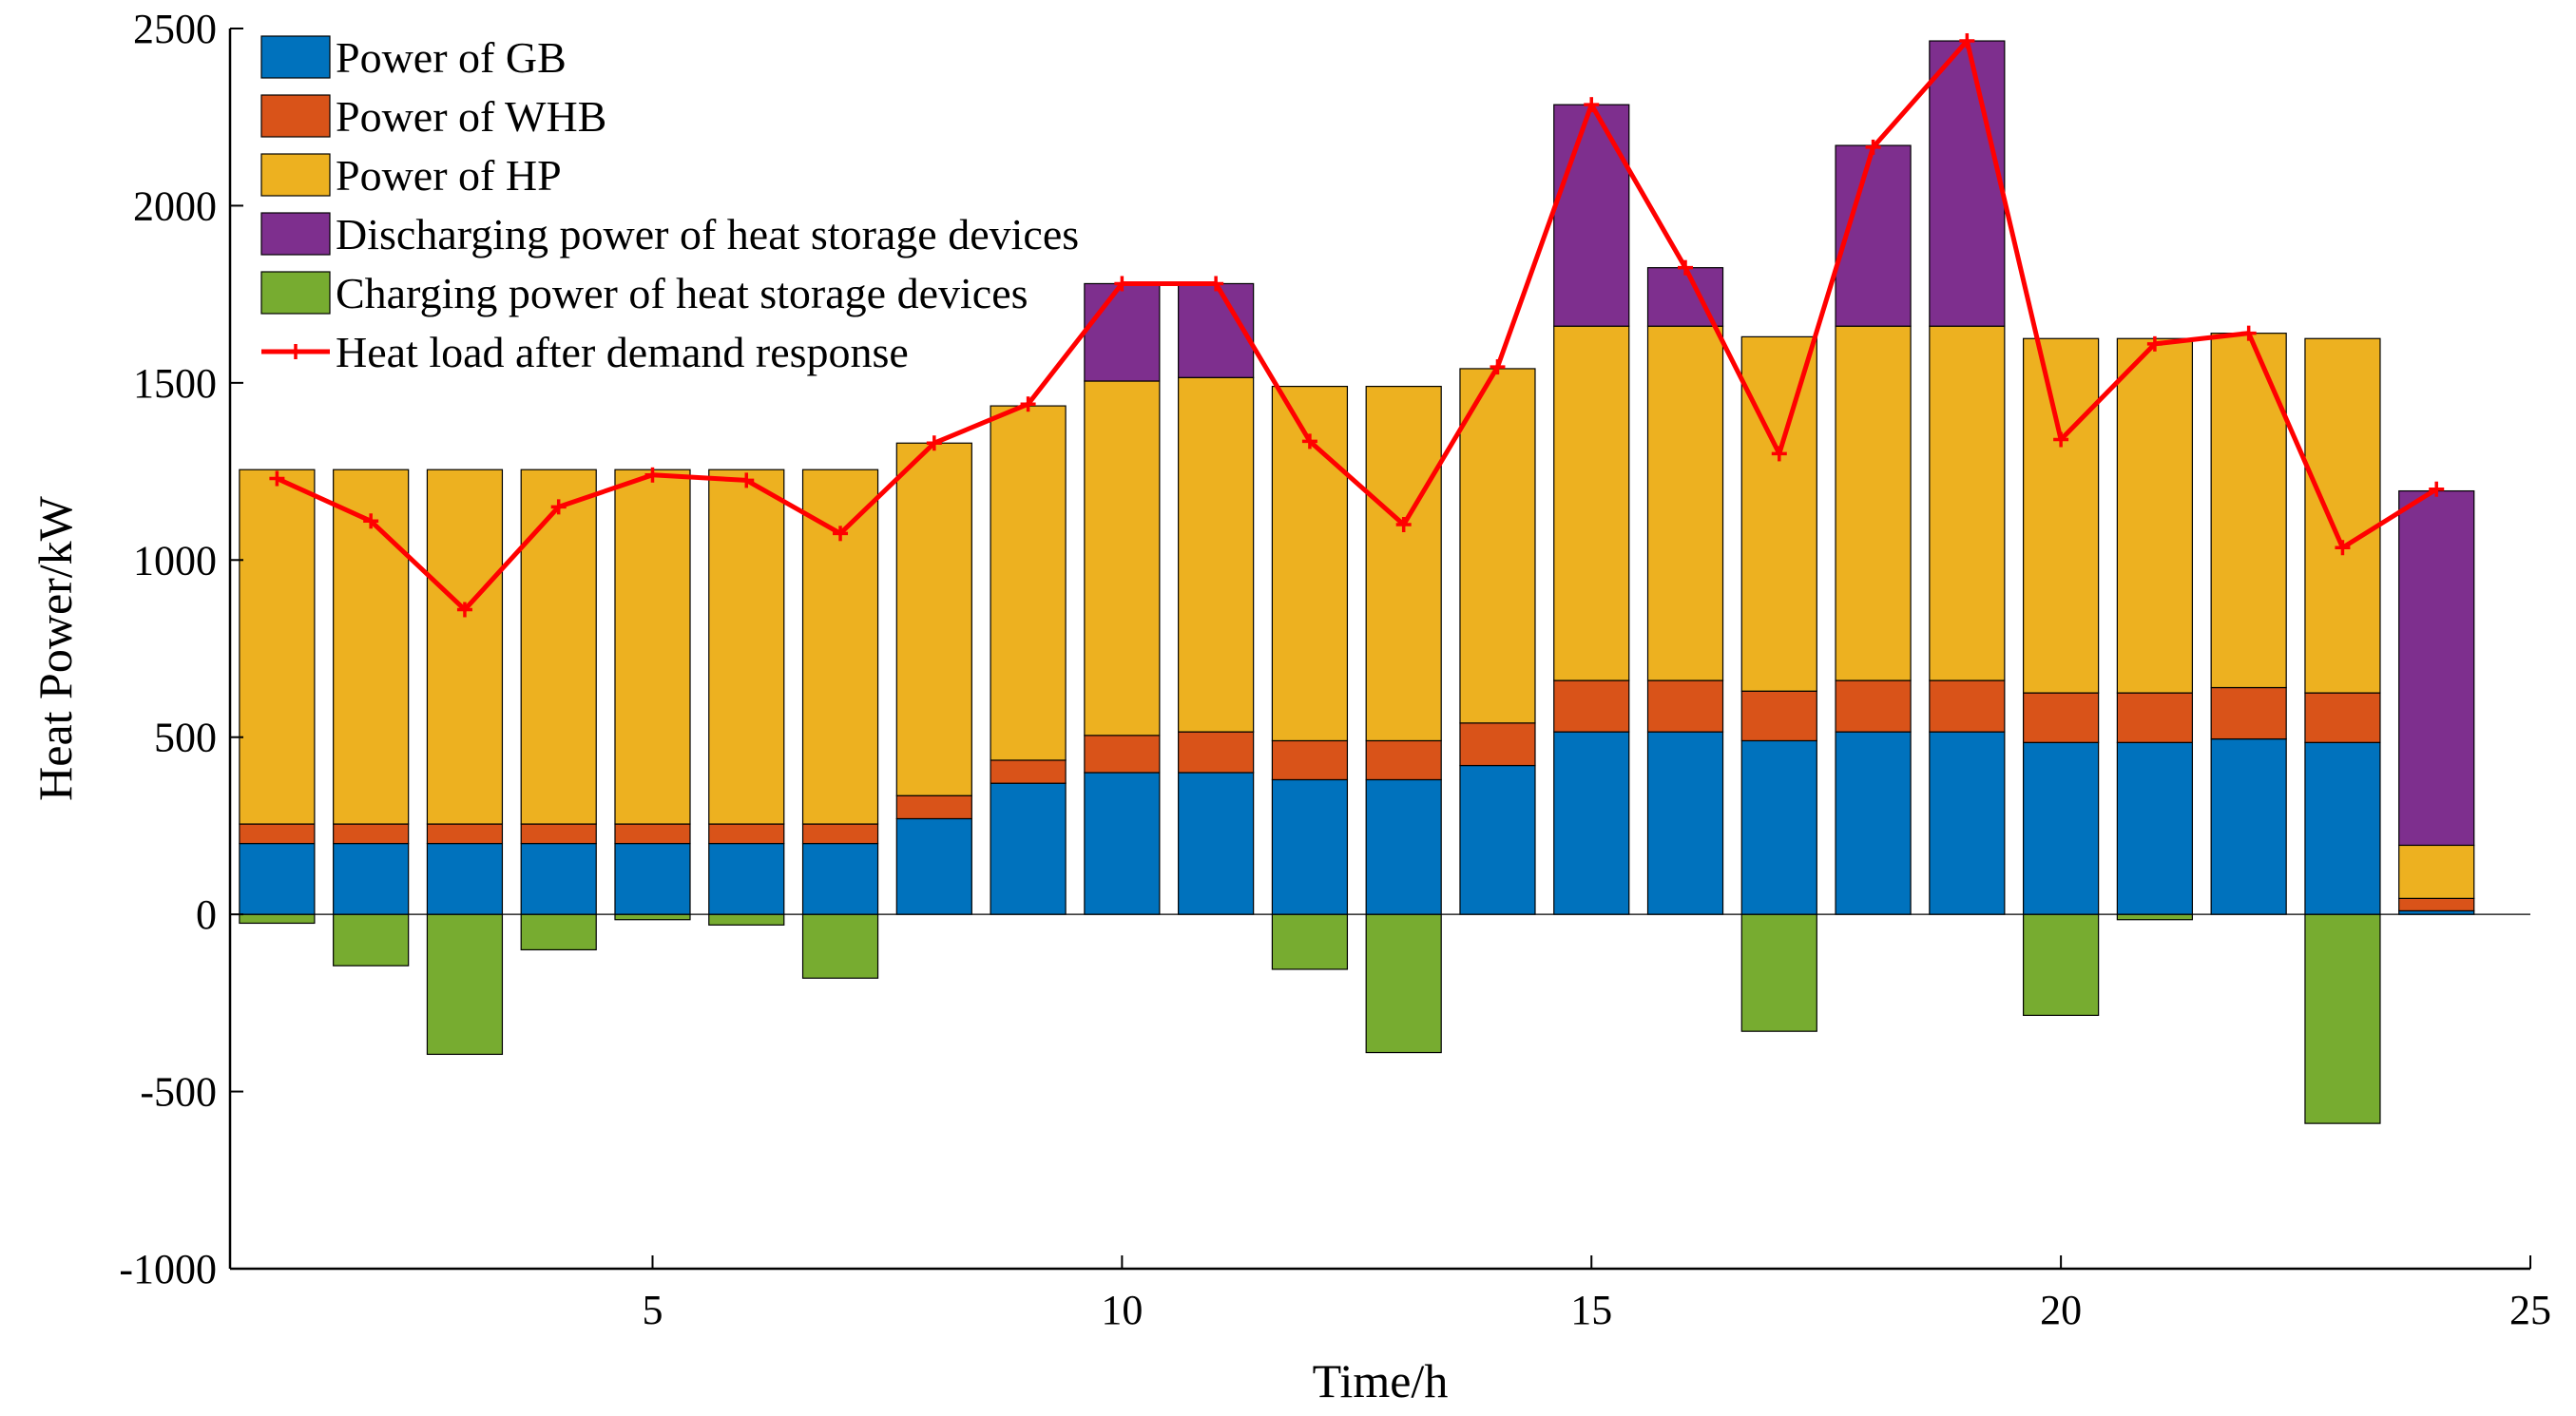 Image resolution: width=2576 pixels, height=1416 pixels. Describe the element at coordinates (1592, 823) in the screenshot. I see `bar-s1-t15` at that location.